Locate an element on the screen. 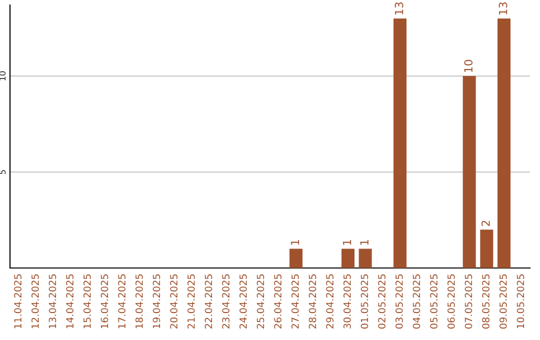 Image resolution: width=540 pixels, height=340 pixels. x-tick-label: 18.04.2025 is located at coordinates (139, 301).